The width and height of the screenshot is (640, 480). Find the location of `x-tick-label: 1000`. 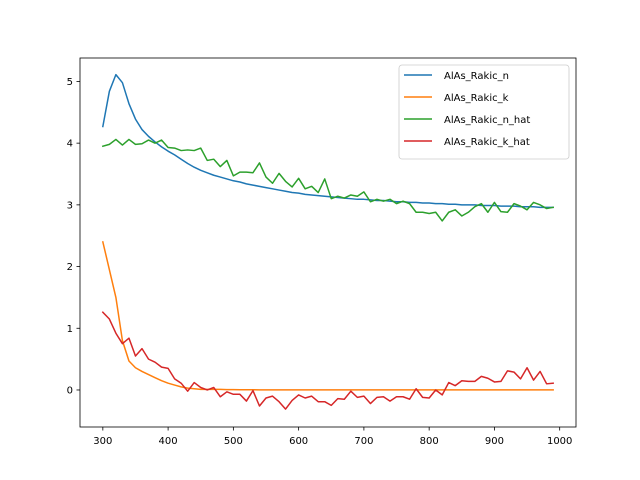

x-tick-label: 1000 is located at coordinates (559, 441).